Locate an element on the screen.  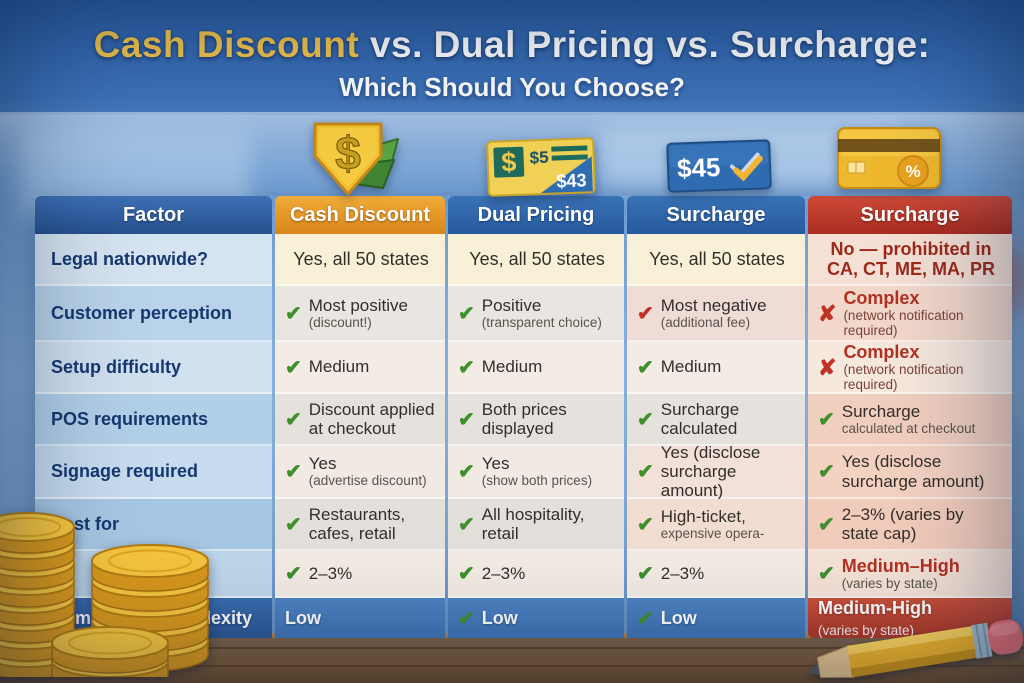
page-subtitle: Which Should You Choose? is located at coordinates (512, 87).